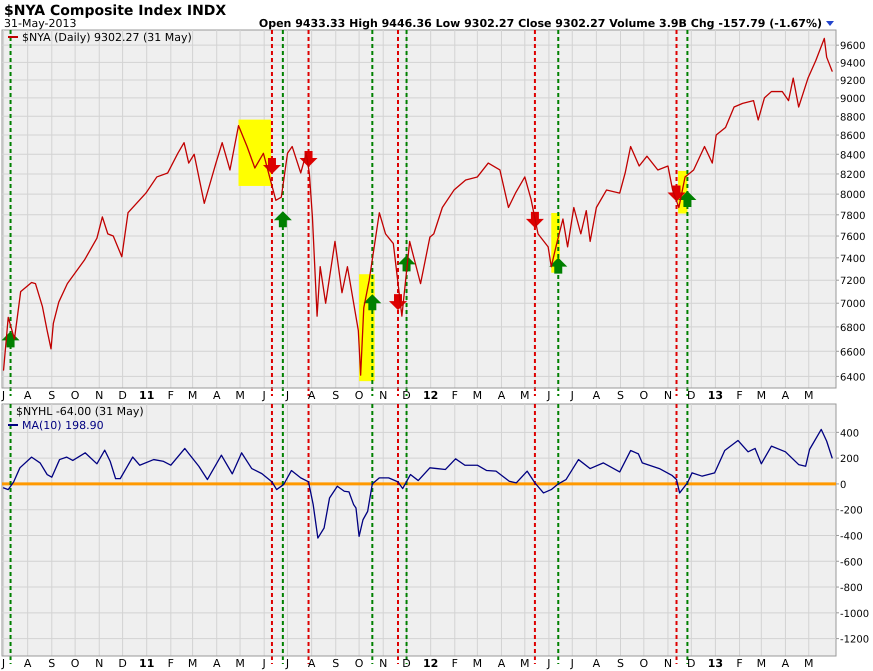 The width and height of the screenshot is (873, 671). What do you see at coordinates (853, 196) in the screenshot?
I see `y-tick-label: 8000` at bounding box center [853, 196].